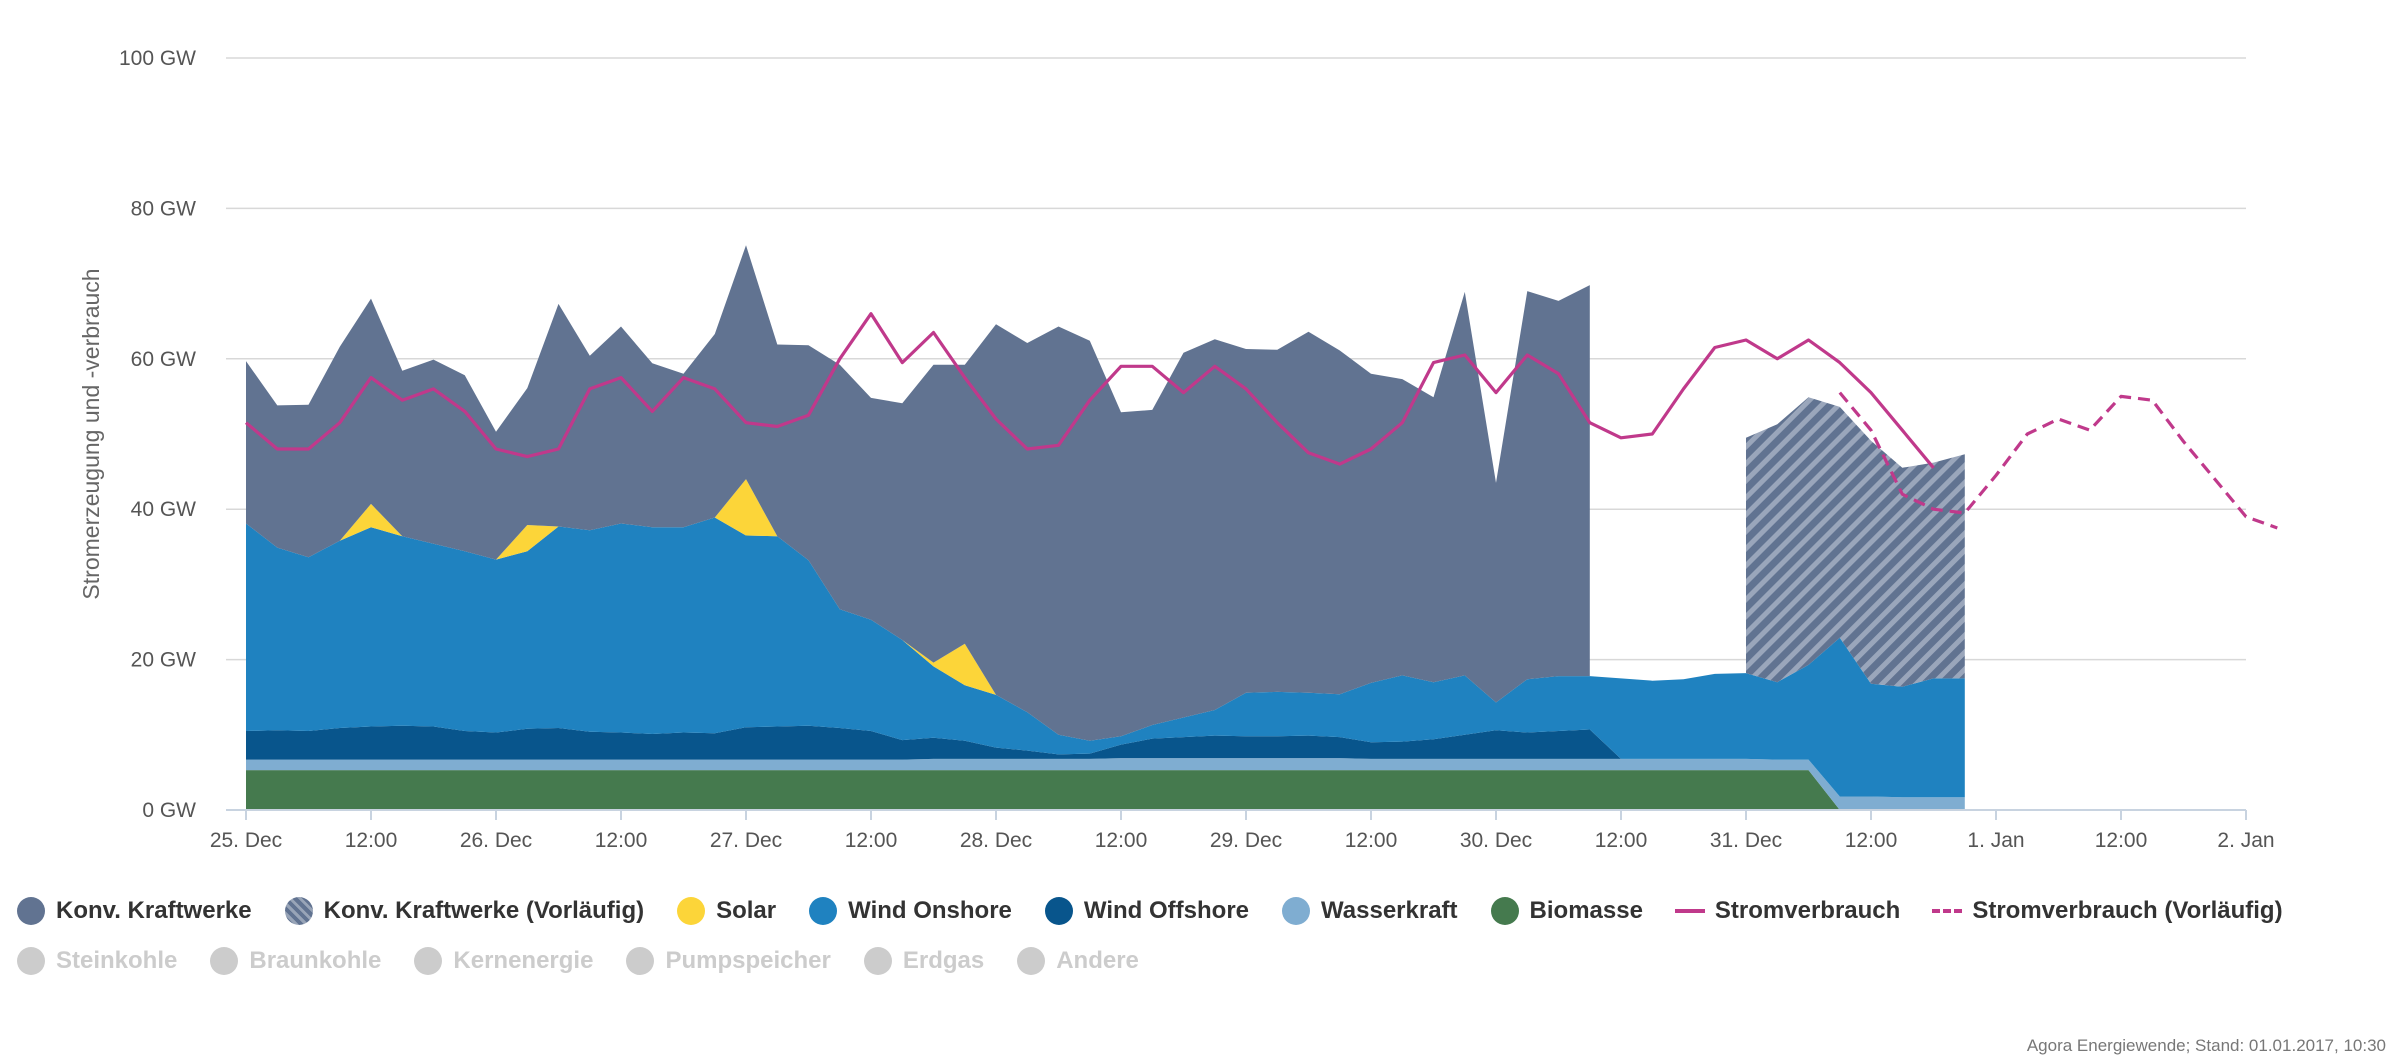 This screenshot has height=1060, width=2400. I want to click on x-tick-label: 30. Dec, so click(1496, 840).